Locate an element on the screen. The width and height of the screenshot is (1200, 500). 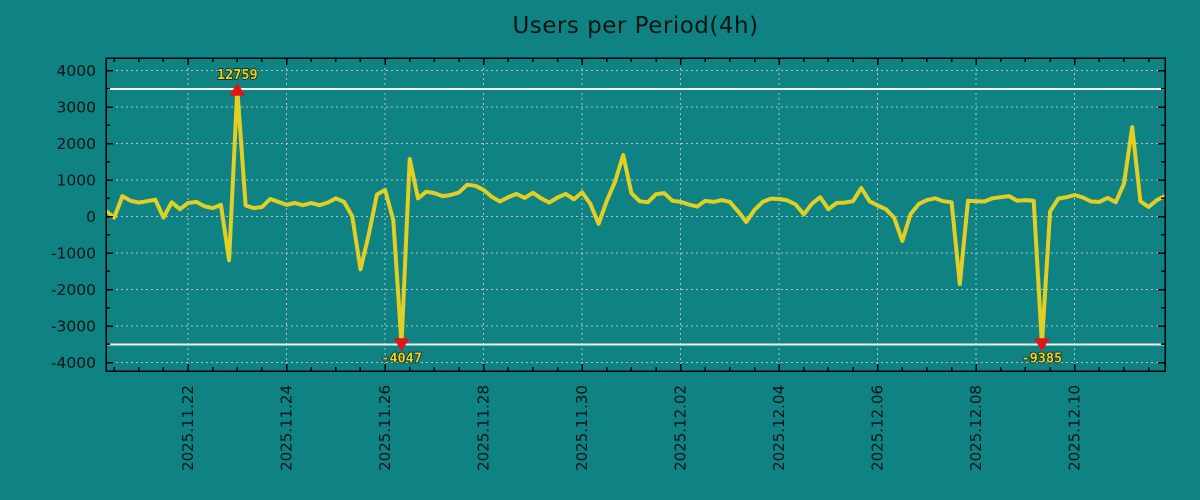
x-tick-label: 2025.11.24 is located at coordinates (287, 428).